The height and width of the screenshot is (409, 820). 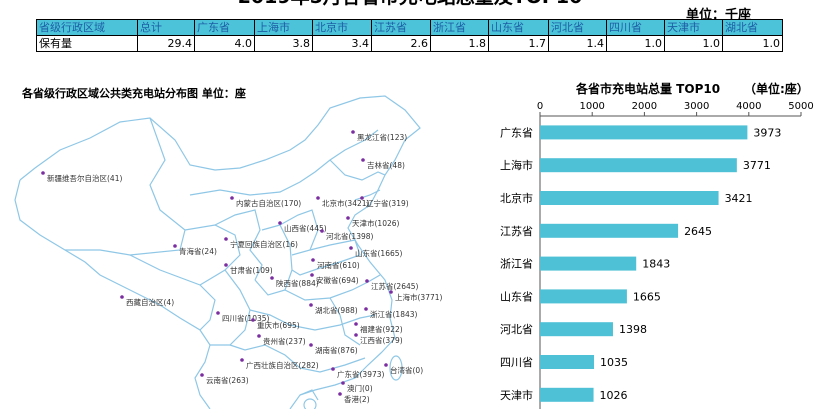 I want to click on y-category-label: 河北省, so click(x=516, y=329).